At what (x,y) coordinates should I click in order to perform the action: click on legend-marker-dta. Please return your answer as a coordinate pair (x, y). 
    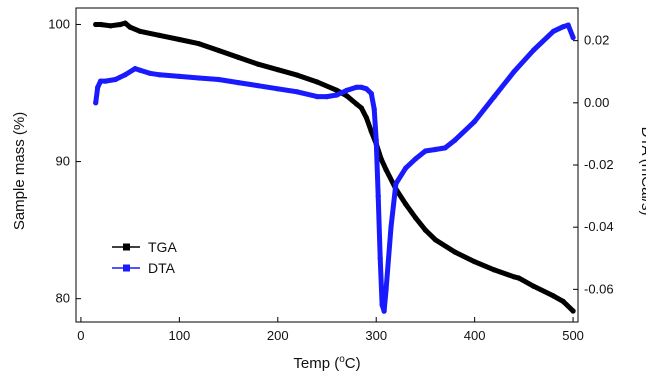
    Looking at the image, I should click on (126, 268).